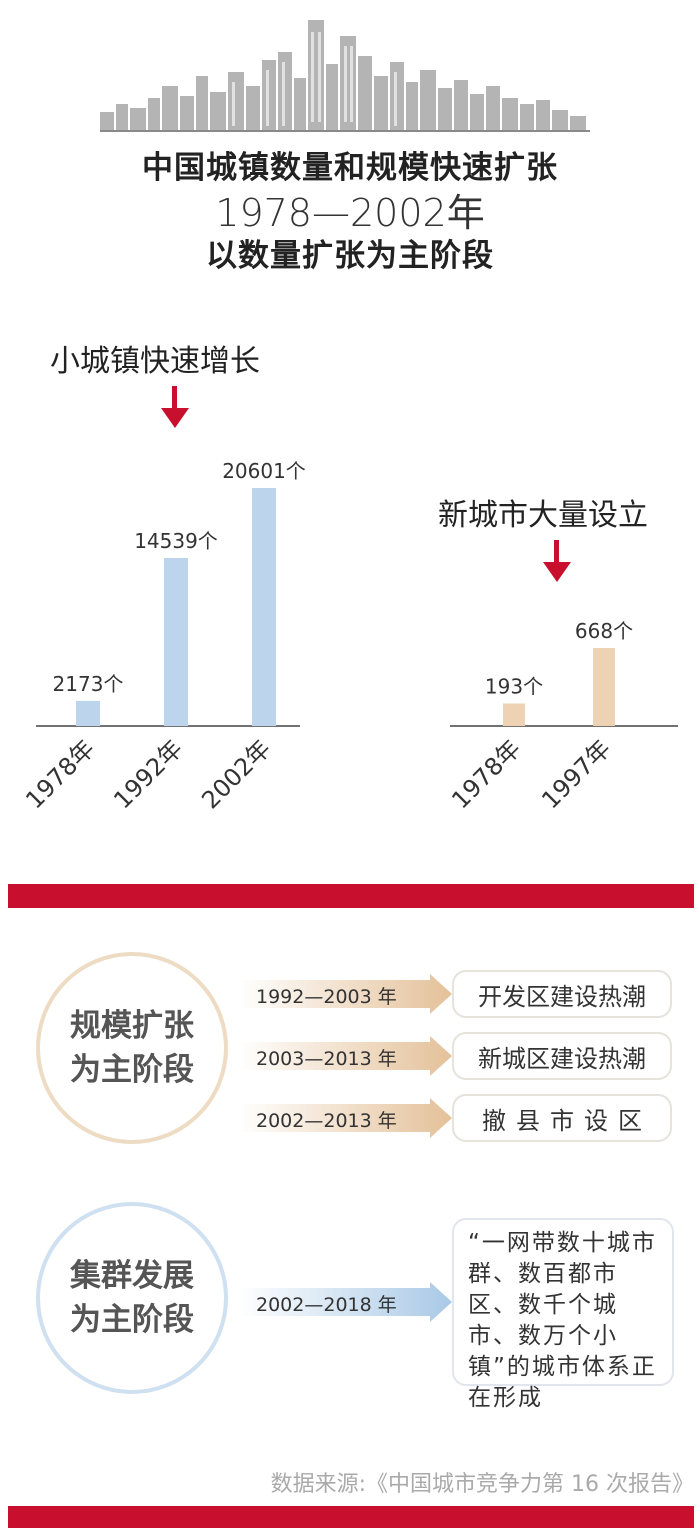  What do you see at coordinates (326, 1059) in the screenshot?
I see `period-label: 2003—2013 年` at bounding box center [326, 1059].